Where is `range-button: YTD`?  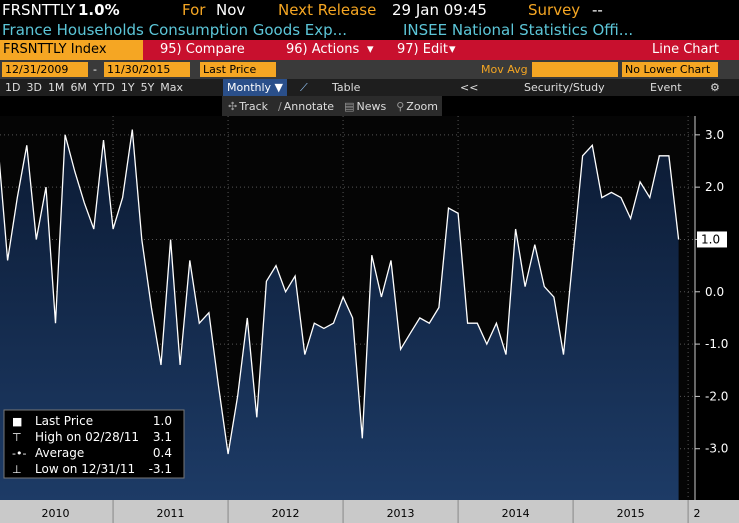
range-button: YTD is located at coordinates (103, 87).